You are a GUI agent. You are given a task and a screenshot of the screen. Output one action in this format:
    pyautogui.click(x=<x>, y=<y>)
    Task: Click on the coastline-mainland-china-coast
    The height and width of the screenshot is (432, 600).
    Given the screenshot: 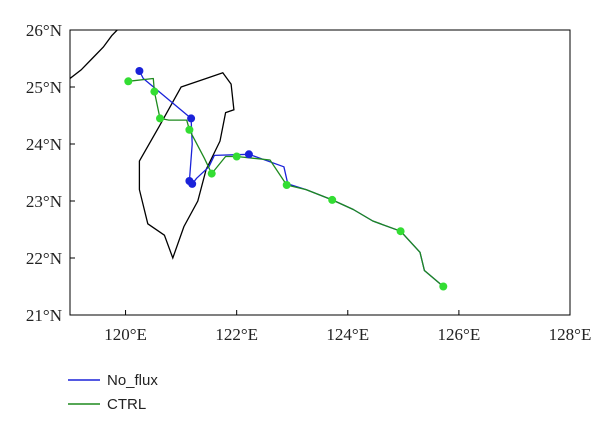 What is the action you would take?
    pyautogui.click(x=94, y=55)
    